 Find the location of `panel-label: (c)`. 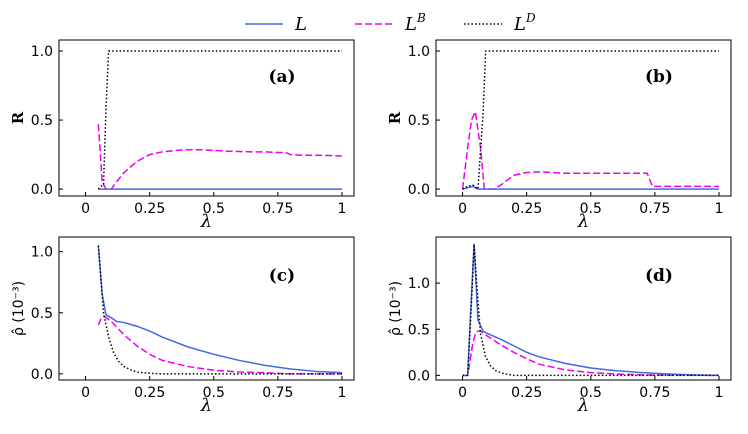

panel-label: (c) is located at coordinates (282, 276).